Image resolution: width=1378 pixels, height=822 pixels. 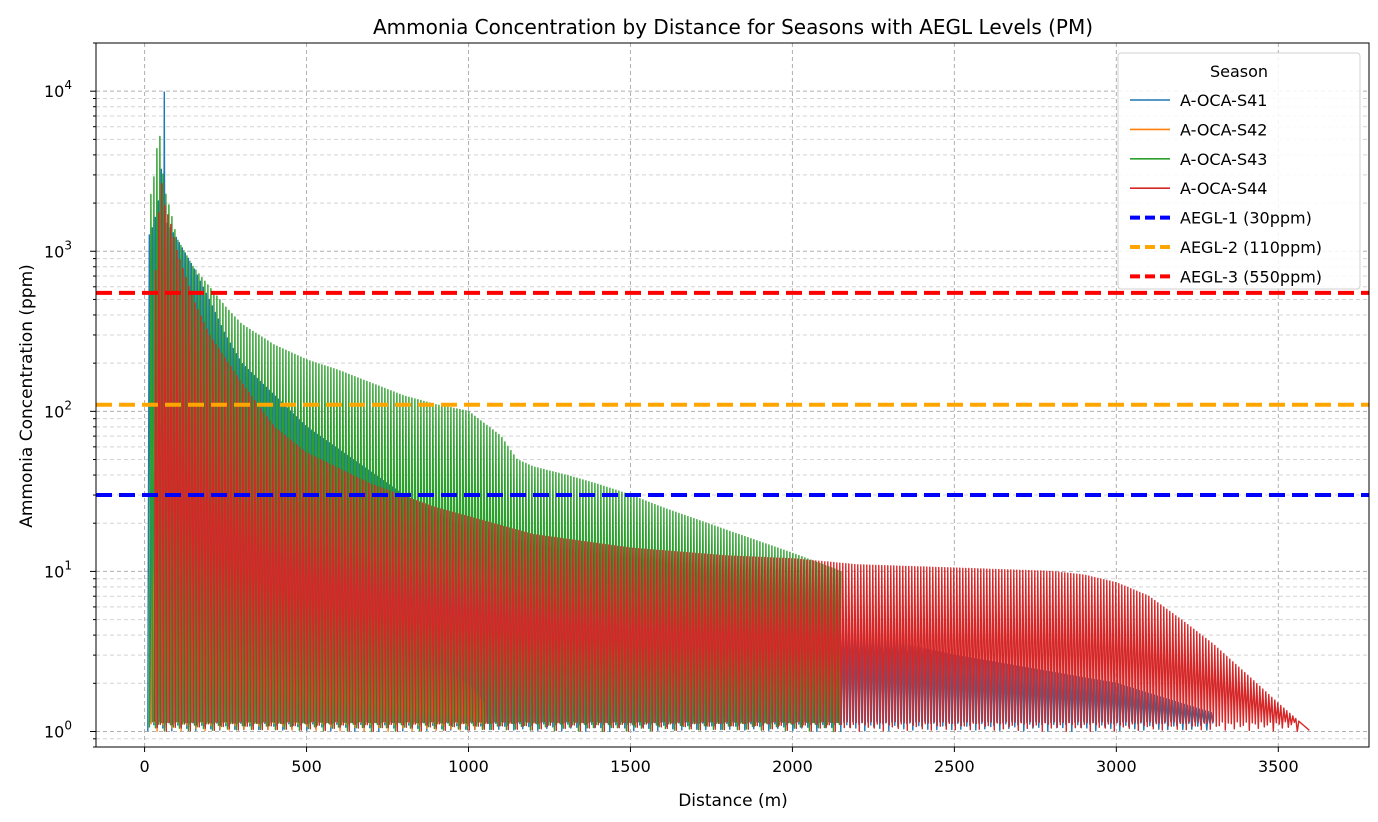 I want to click on y-axis-ticks: 10⁰ 10¹ 10² 10³ 10⁴, so click(x=70, y=395).